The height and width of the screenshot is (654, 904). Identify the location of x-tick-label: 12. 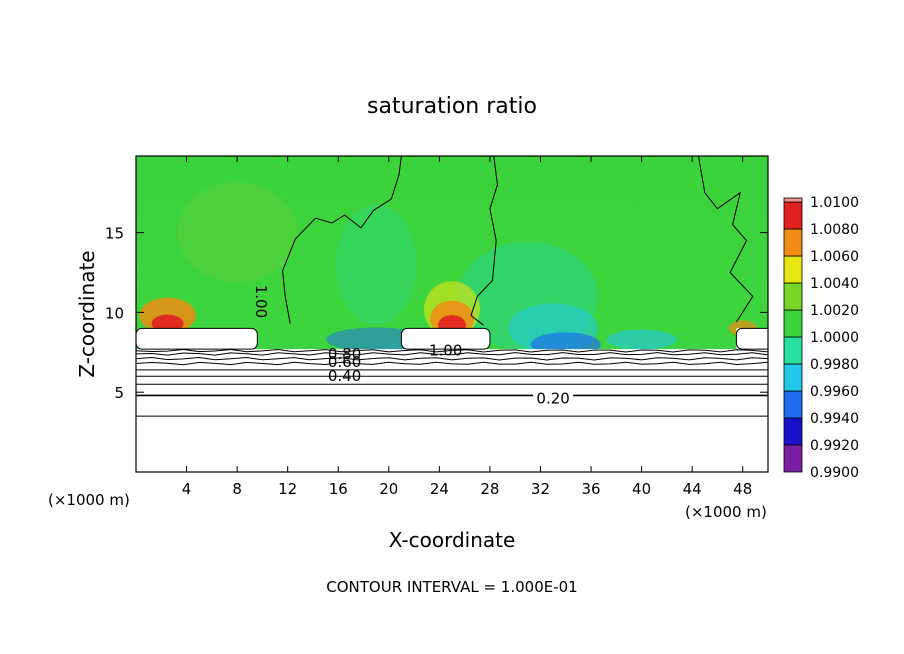
(287, 489).